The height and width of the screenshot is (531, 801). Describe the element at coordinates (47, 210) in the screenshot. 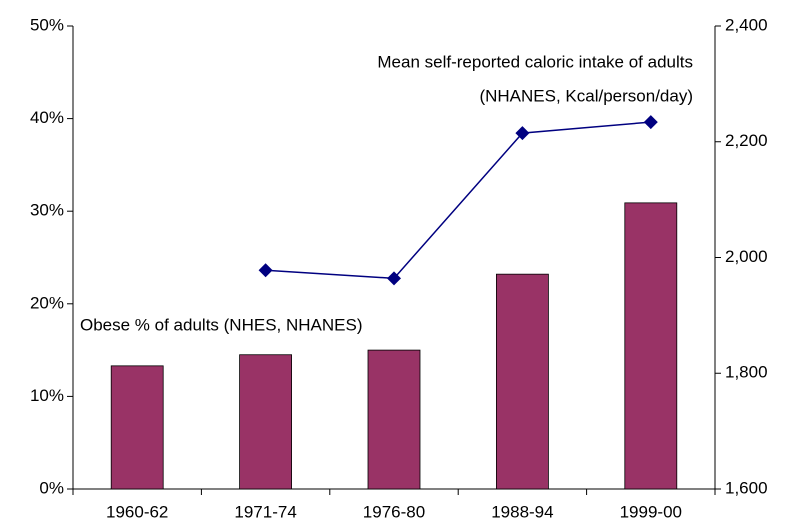

I see `y-tick-label: 30%` at that location.